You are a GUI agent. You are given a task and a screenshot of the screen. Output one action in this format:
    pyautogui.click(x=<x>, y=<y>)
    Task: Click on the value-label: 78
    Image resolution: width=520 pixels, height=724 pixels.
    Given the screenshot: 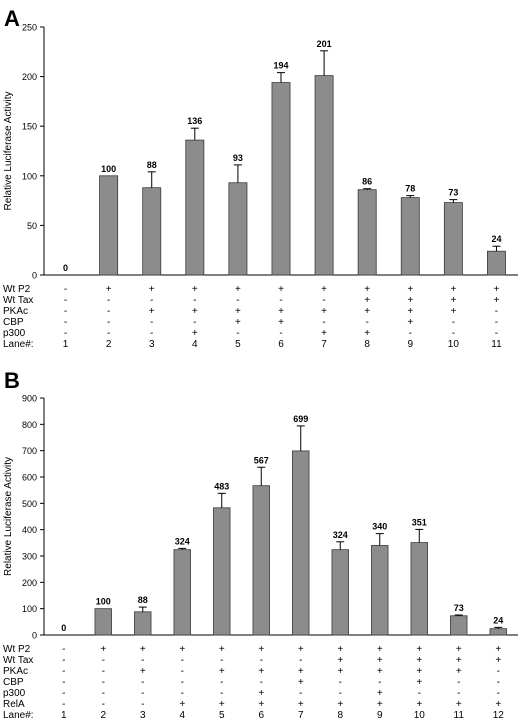 What is the action you would take?
    pyautogui.click(x=410, y=189)
    